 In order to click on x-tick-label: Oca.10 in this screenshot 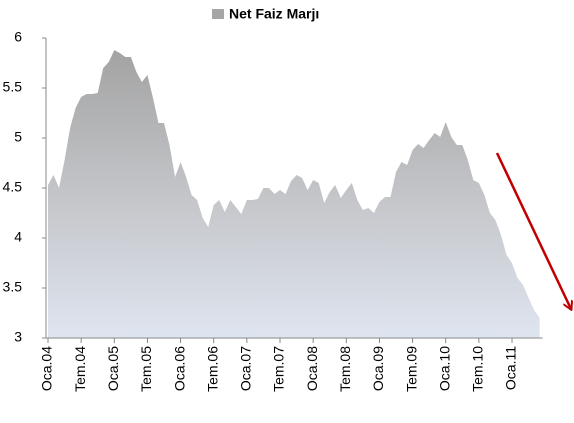, I will do `click(444, 368)`.